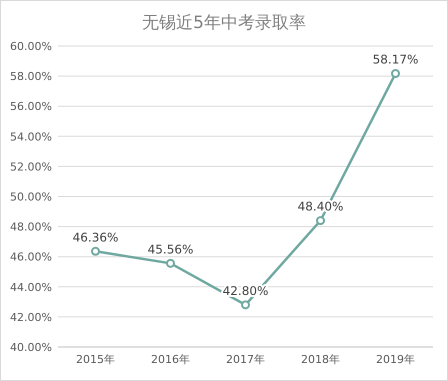 The height and width of the screenshot is (381, 448). I want to click on data-label: 46.36%, so click(95, 237).